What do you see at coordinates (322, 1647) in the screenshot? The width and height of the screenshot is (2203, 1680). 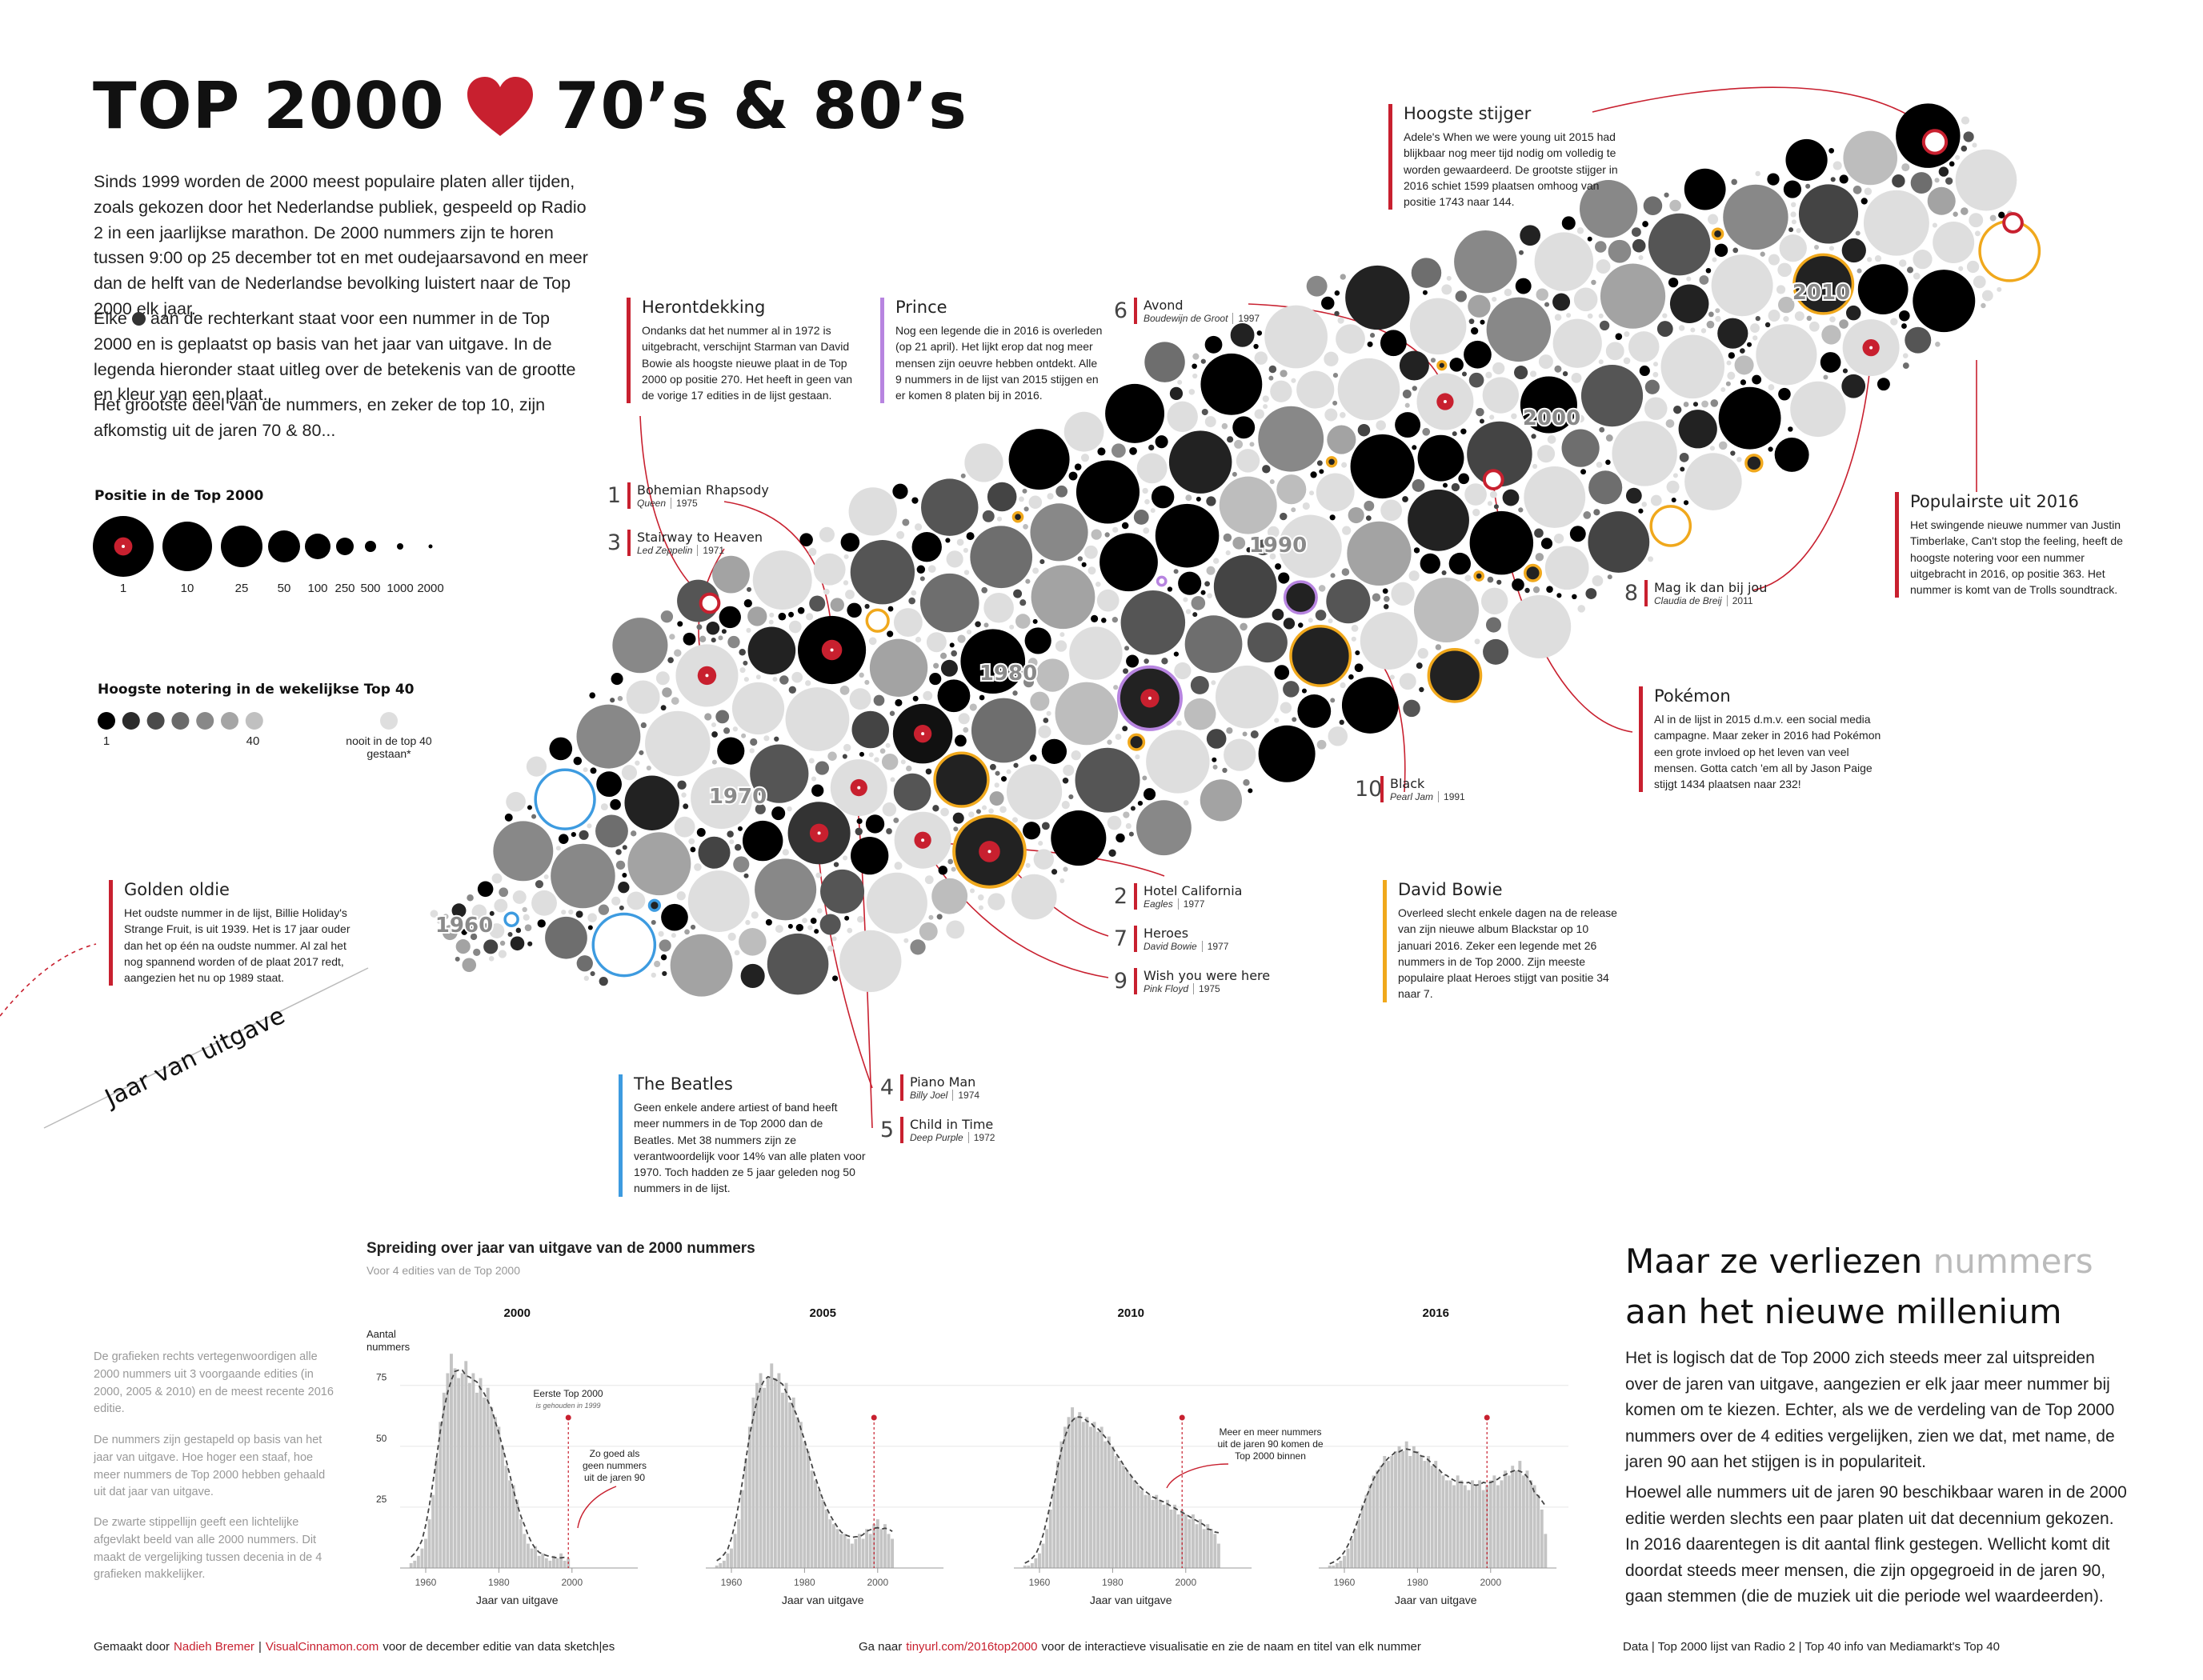 I see `footer-link: VisualCinnamon.com` at bounding box center [322, 1647].